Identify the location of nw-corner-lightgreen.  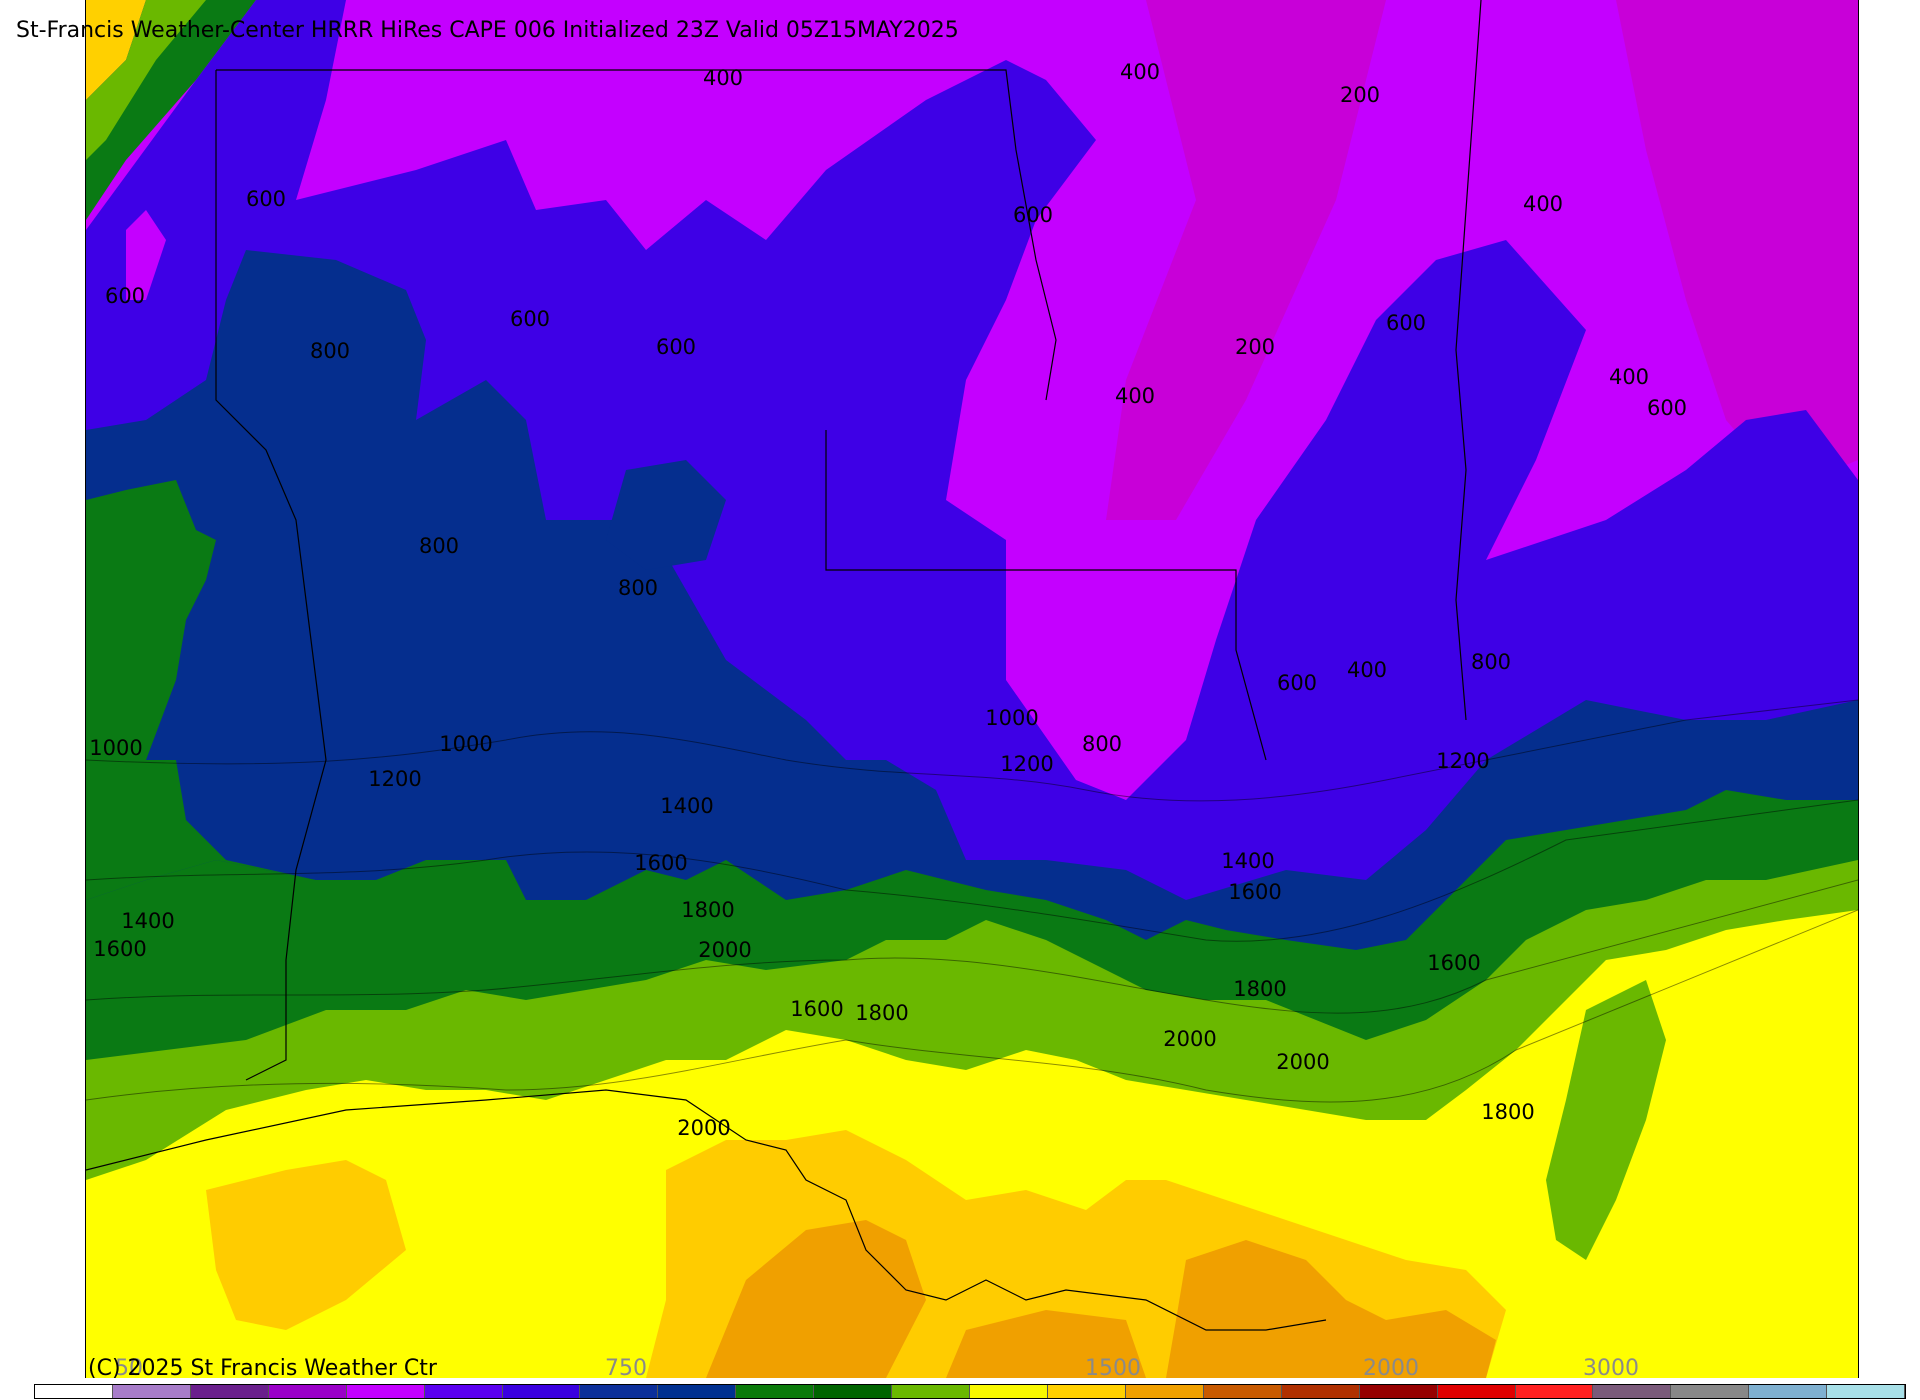
(146, 80).